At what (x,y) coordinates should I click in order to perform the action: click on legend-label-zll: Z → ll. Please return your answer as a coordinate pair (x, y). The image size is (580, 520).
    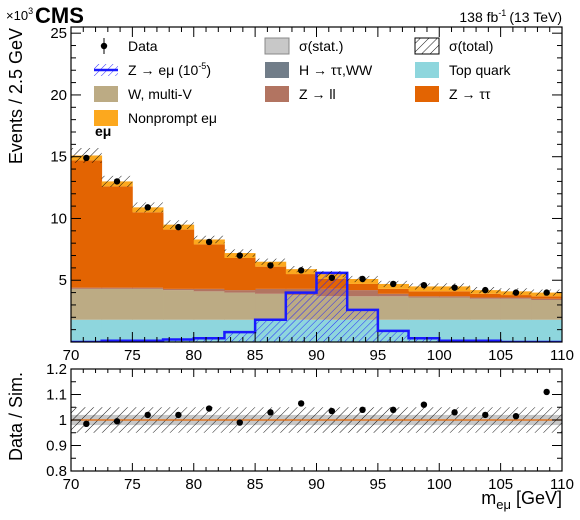
    Looking at the image, I should click on (317, 94).